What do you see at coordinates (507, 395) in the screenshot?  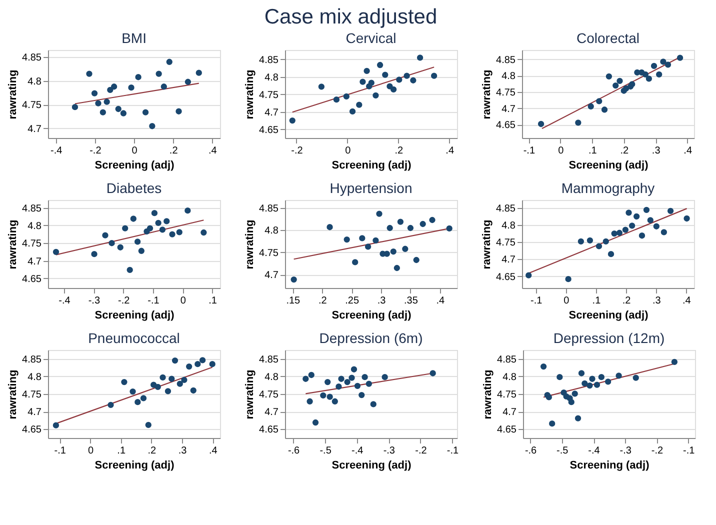 I see `y-tick-label: 4.75` at bounding box center [507, 395].